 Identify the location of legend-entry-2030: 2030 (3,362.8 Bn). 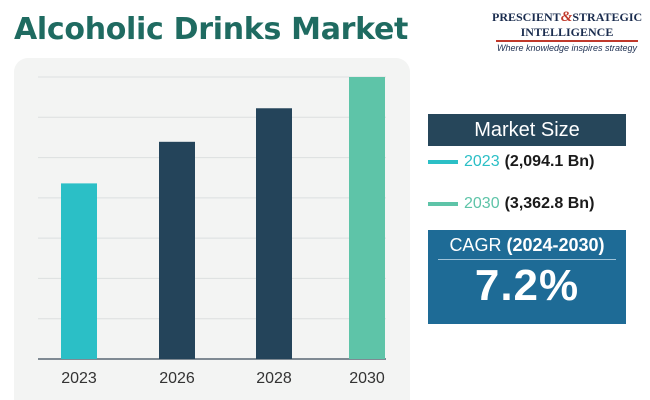
(511, 204).